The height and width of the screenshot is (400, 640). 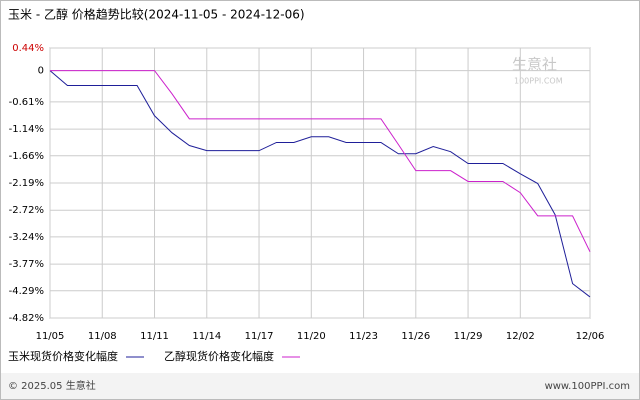 I want to click on y-tick-label: 0.44%, so click(x=28, y=48).